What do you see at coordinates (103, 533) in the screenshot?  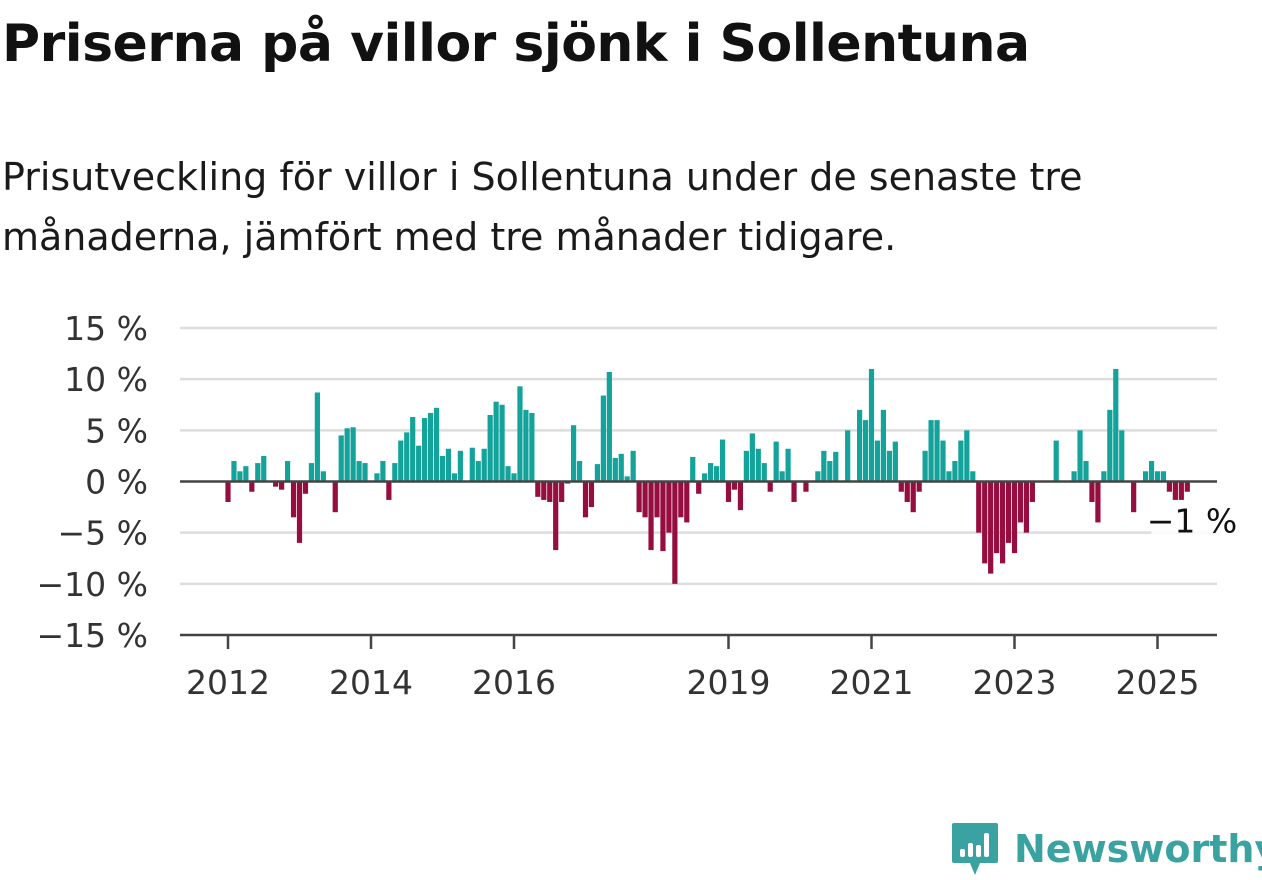 I see `y-tick-label: −5 %` at bounding box center [103, 533].